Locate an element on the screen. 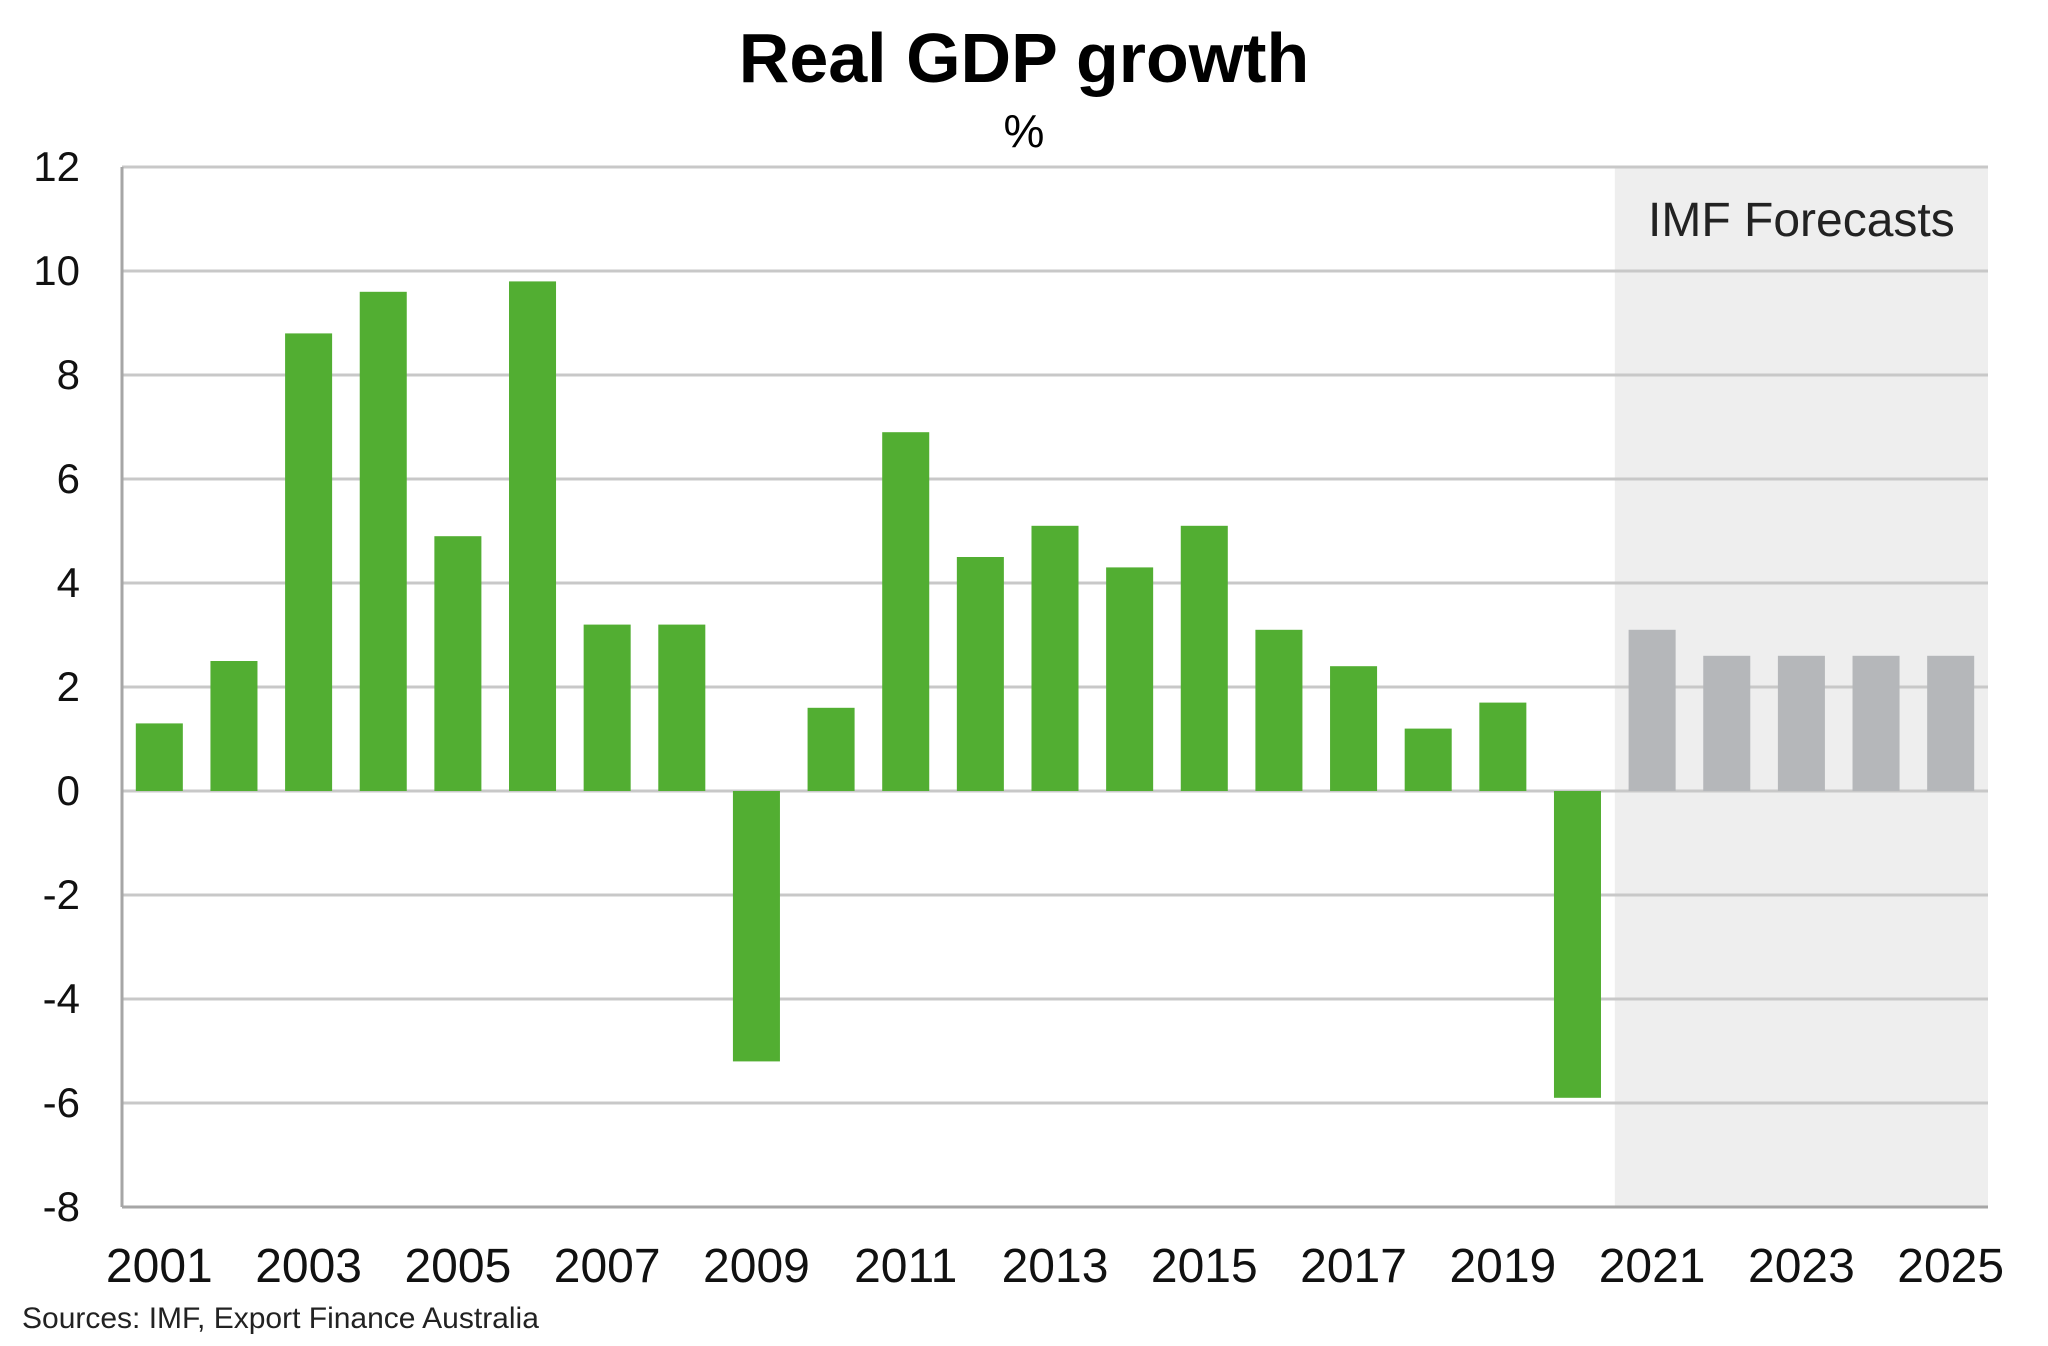  bar-2025 is located at coordinates (1951, 723).